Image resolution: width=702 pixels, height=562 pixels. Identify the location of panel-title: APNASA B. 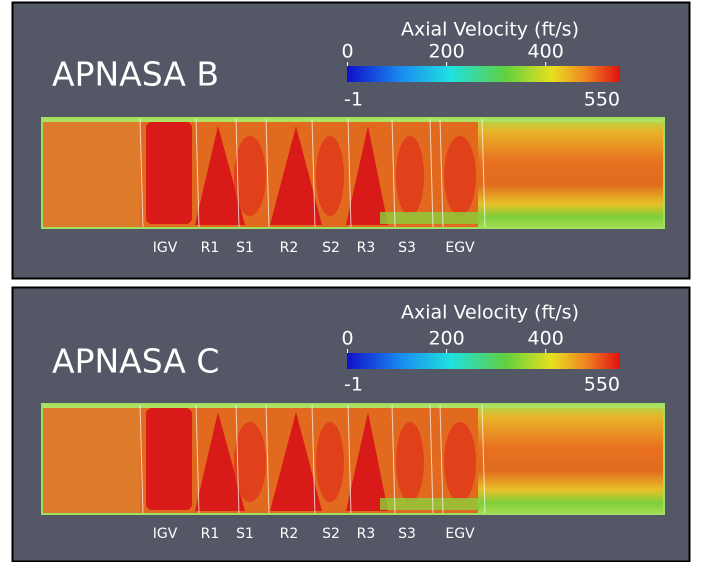
(135, 74).